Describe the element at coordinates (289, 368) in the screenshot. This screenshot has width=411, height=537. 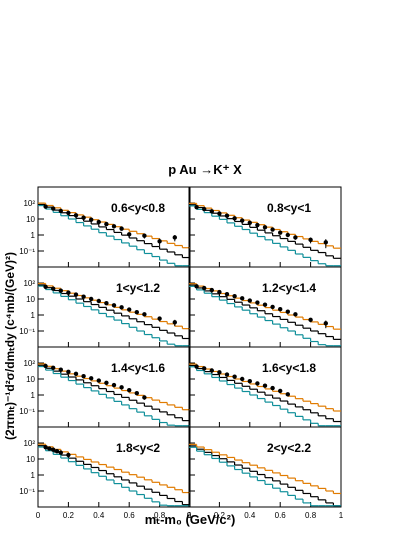
I see `panel-title: 1.6<y<1.8` at that location.